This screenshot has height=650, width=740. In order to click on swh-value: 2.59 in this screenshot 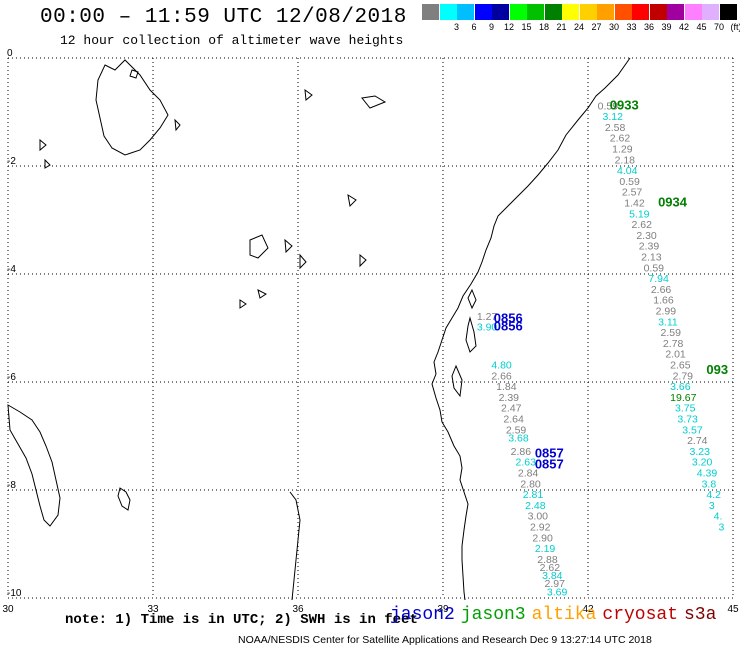, I will do `click(671, 333)`.